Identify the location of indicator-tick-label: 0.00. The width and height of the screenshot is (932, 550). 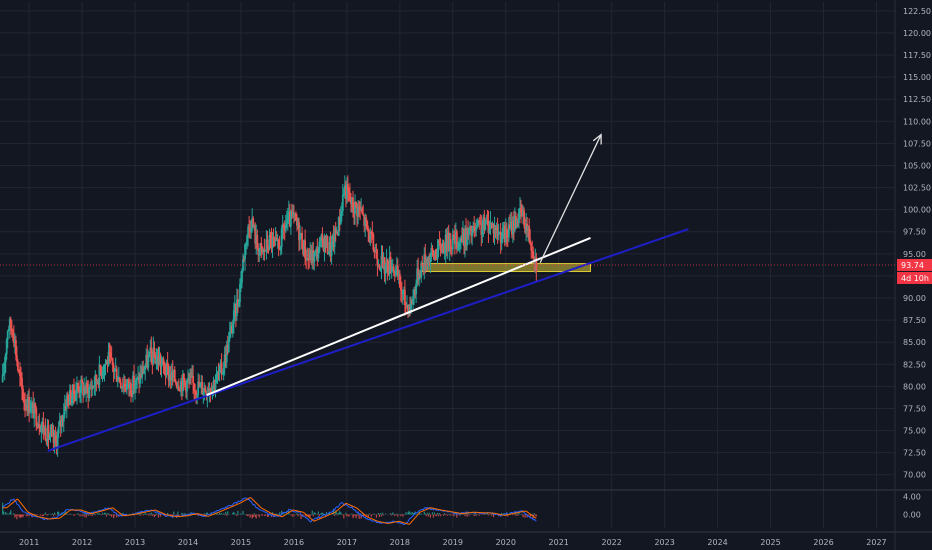
(912, 515).